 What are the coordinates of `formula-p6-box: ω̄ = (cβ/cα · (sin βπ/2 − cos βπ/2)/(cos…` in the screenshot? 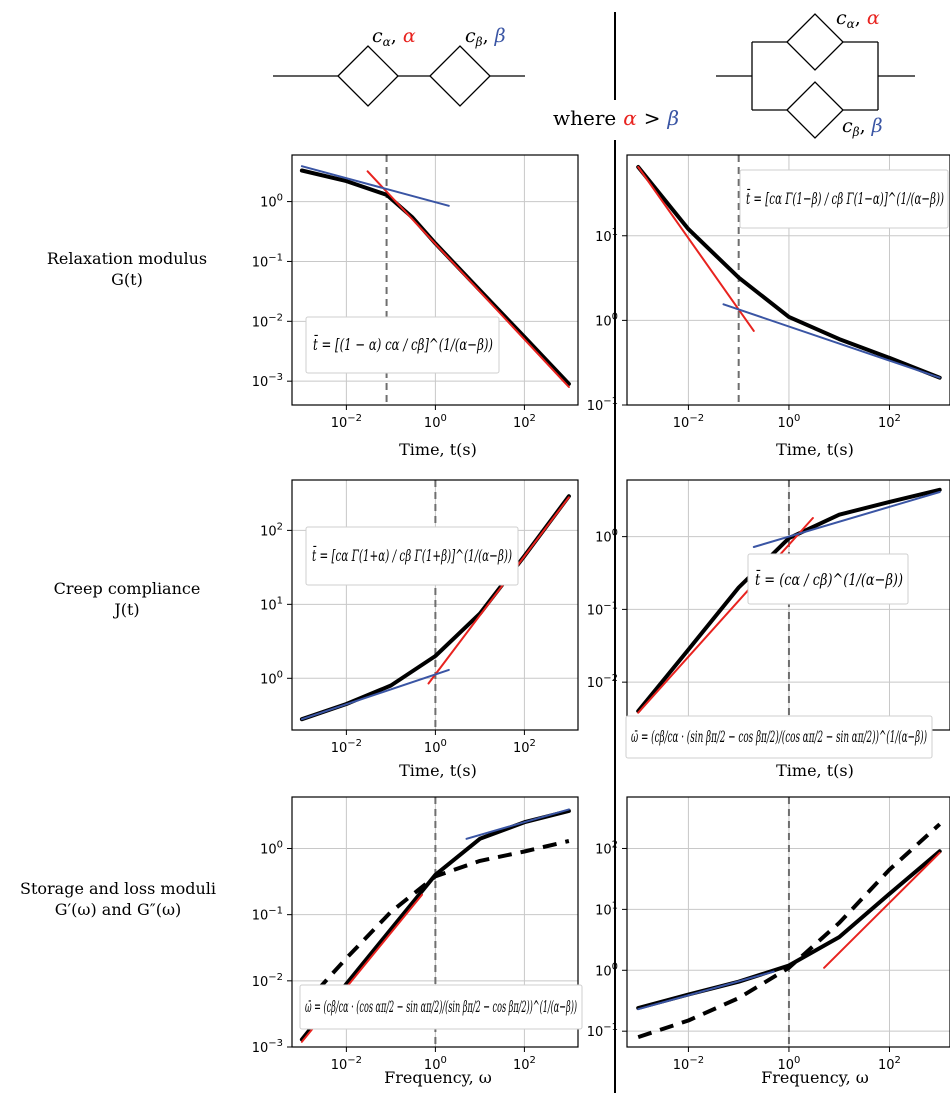 It's located at (779, 737).